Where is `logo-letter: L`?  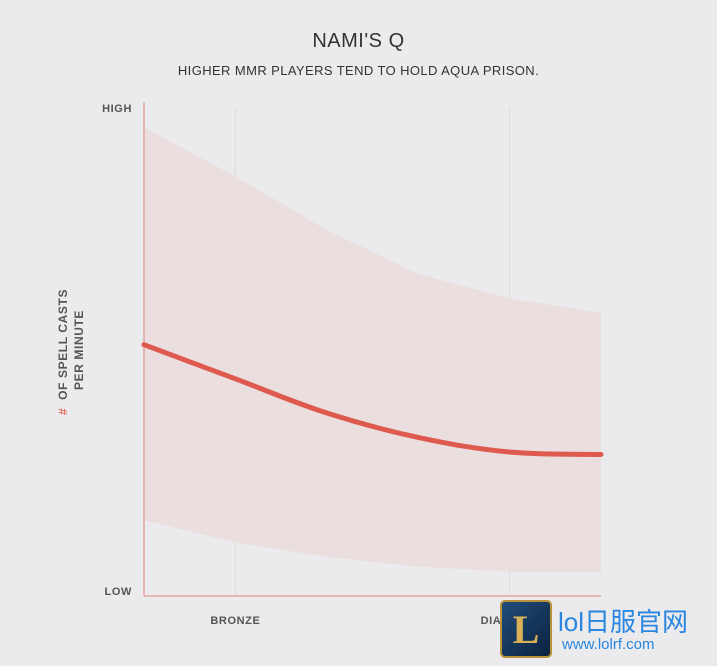
logo-letter: L is located at coordinates (526, 629).